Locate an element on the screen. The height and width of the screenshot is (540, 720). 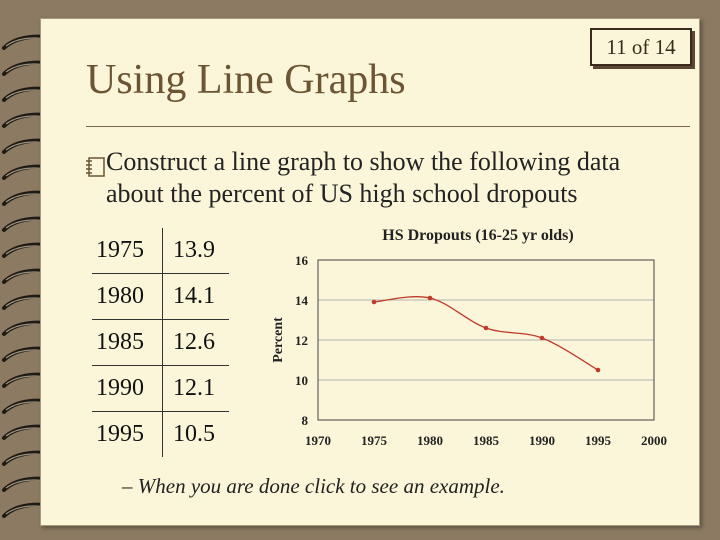
plot-area is located at coordinates (486, 340).